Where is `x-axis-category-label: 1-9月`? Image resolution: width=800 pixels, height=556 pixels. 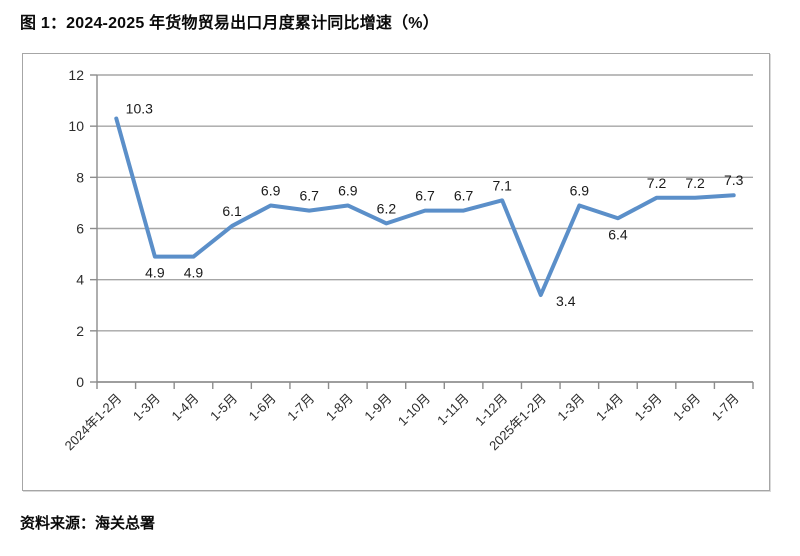
x-axis-category-label: 1-9月 is located at coordinates (377, 407).